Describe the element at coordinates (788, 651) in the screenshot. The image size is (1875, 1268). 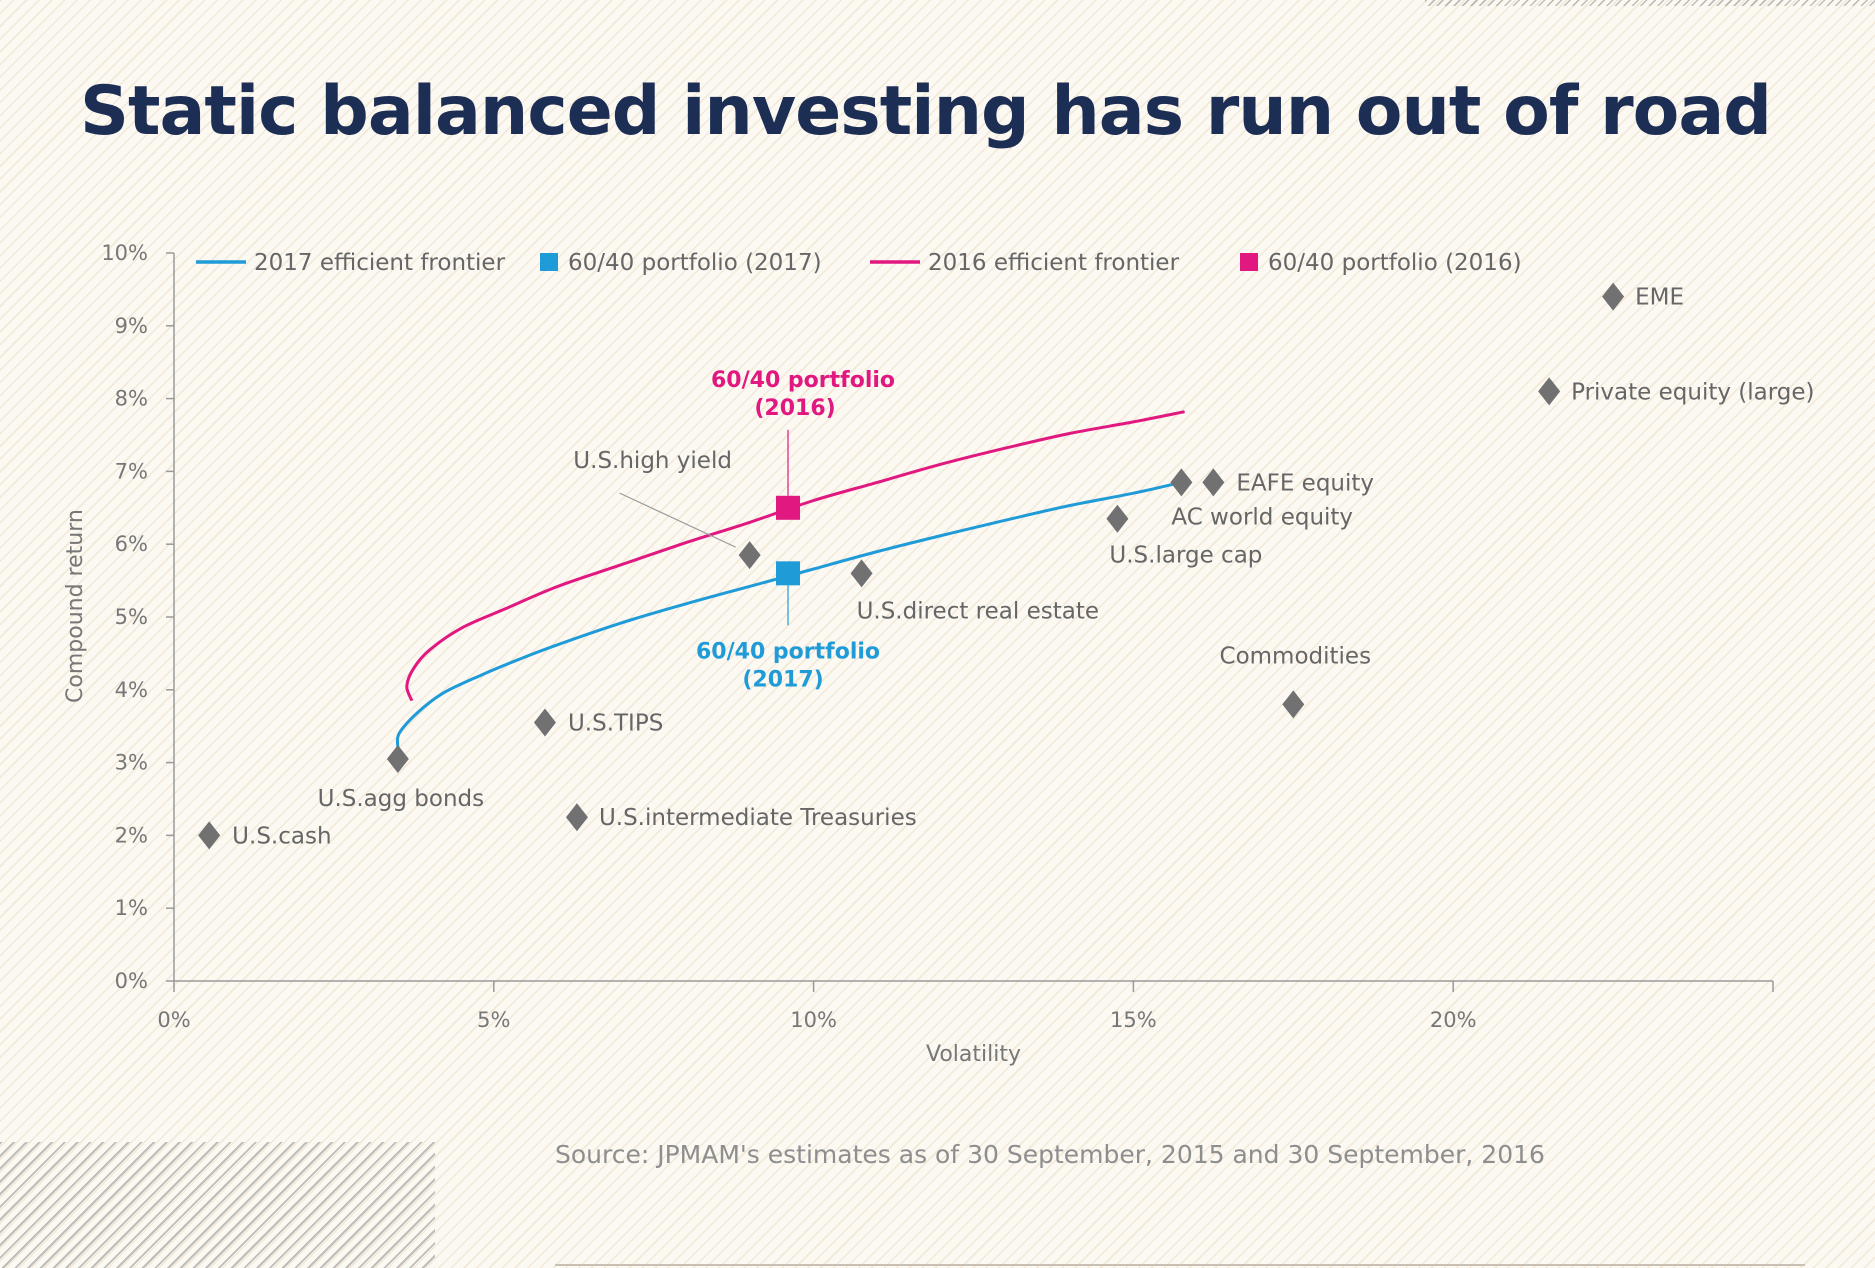
I see `portfolio-2017-label: 60/40 portfolio` at that location.